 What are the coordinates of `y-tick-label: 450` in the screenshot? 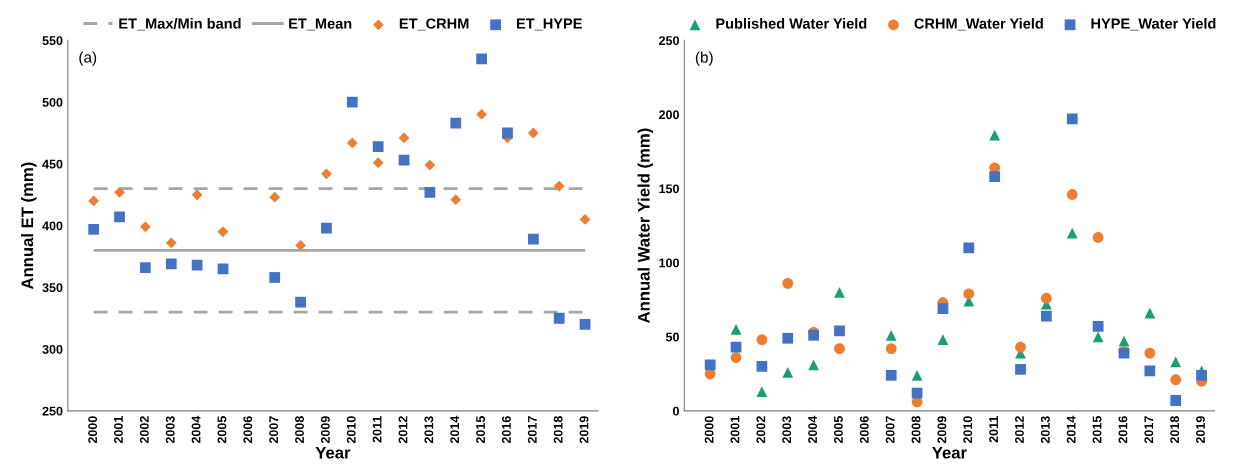 It's located at (52, 164).